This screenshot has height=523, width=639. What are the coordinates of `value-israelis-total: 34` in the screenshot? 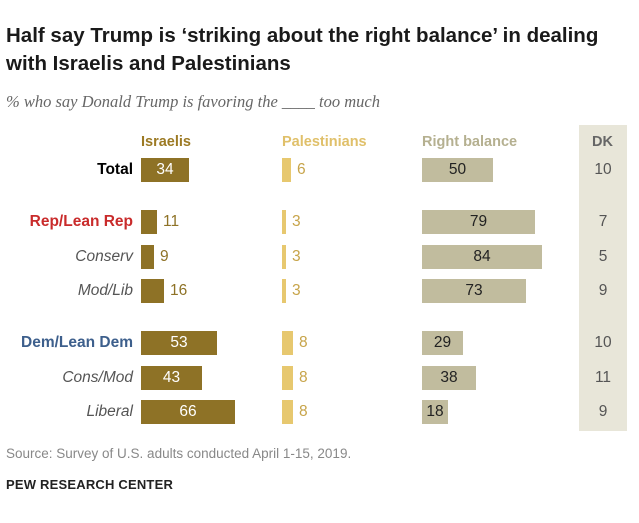 It's located at (165, 169).